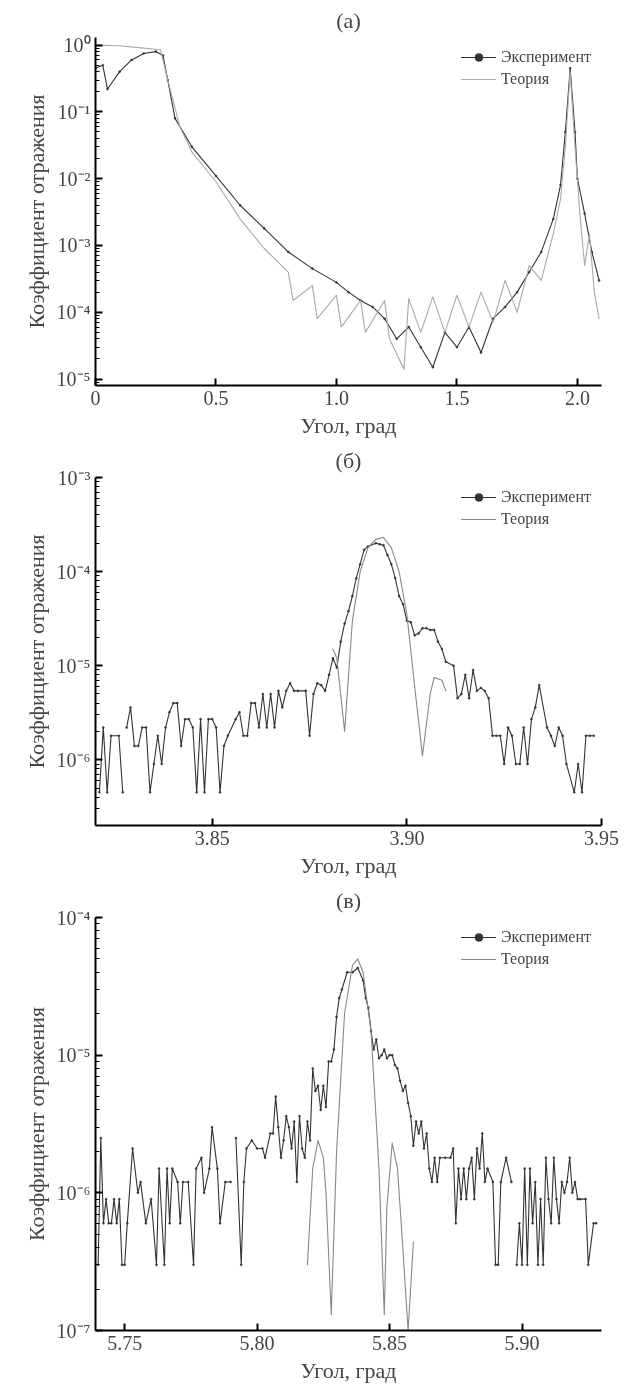  I want to click on chart-title: (a), so click(348, 20).